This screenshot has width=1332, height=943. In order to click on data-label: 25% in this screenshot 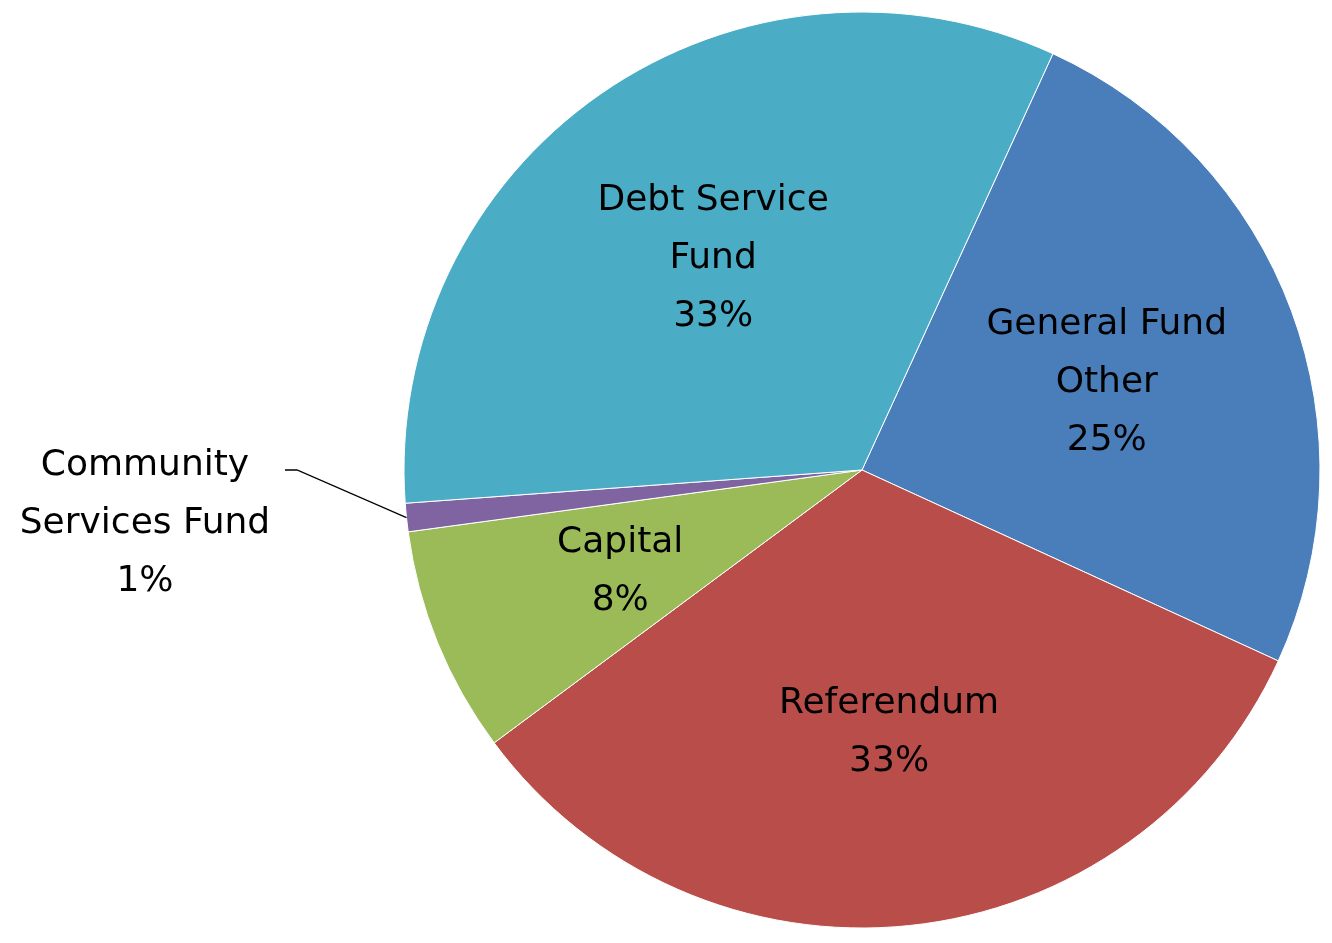, I will do `click(1106, 437)`.